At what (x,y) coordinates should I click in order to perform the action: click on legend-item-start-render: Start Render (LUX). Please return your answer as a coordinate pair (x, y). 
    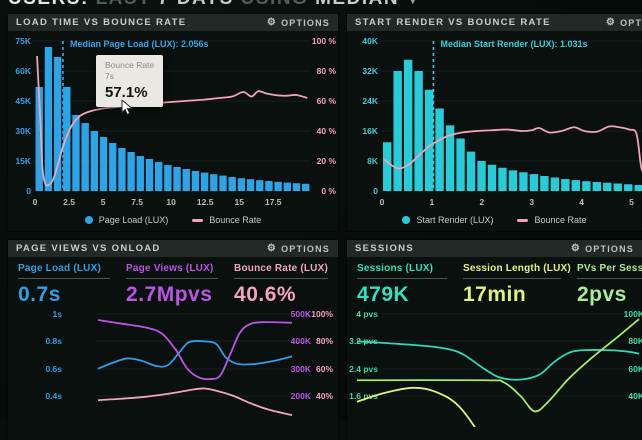
    Looking at the image, I should click on (447, 220).